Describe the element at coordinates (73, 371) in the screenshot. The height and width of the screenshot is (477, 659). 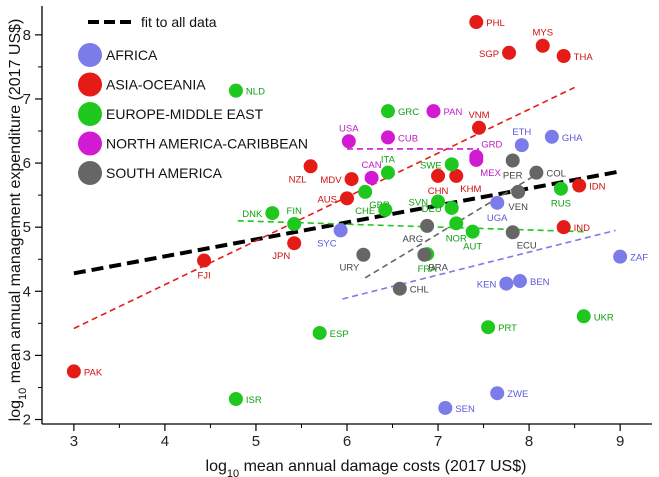
I see `point-pak` at that location.